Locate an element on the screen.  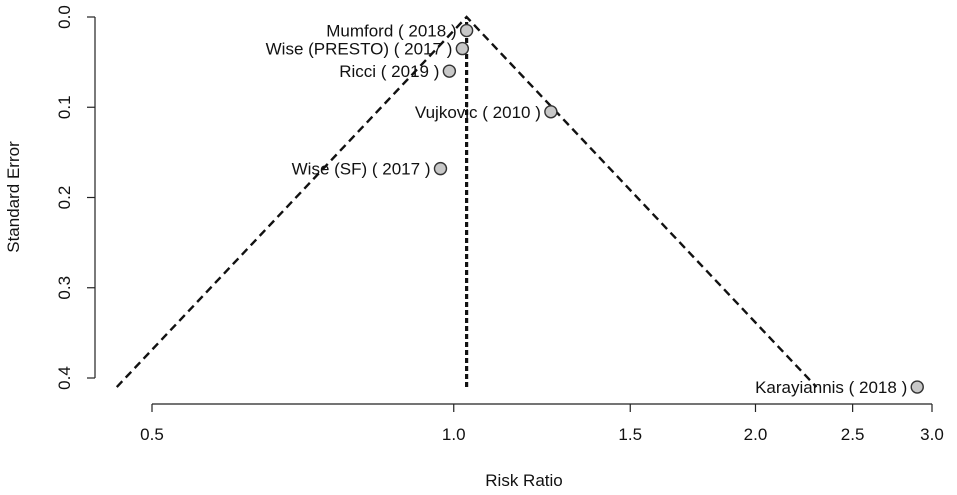
y-tick-label: 0.1 is located at coordinates (64, 107).